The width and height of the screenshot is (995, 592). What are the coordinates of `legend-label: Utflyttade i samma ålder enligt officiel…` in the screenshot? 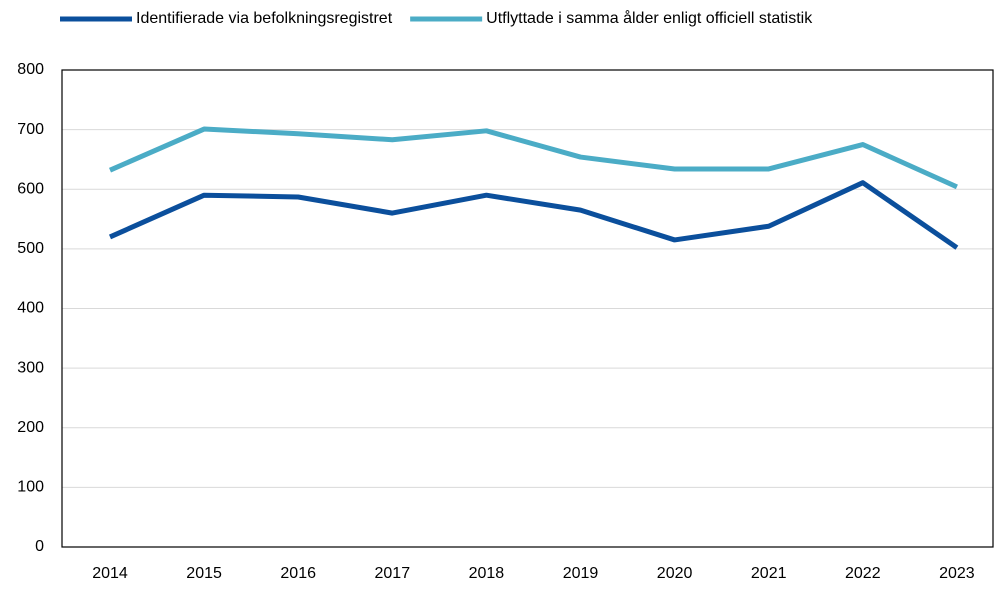 It's located at (649, 18).